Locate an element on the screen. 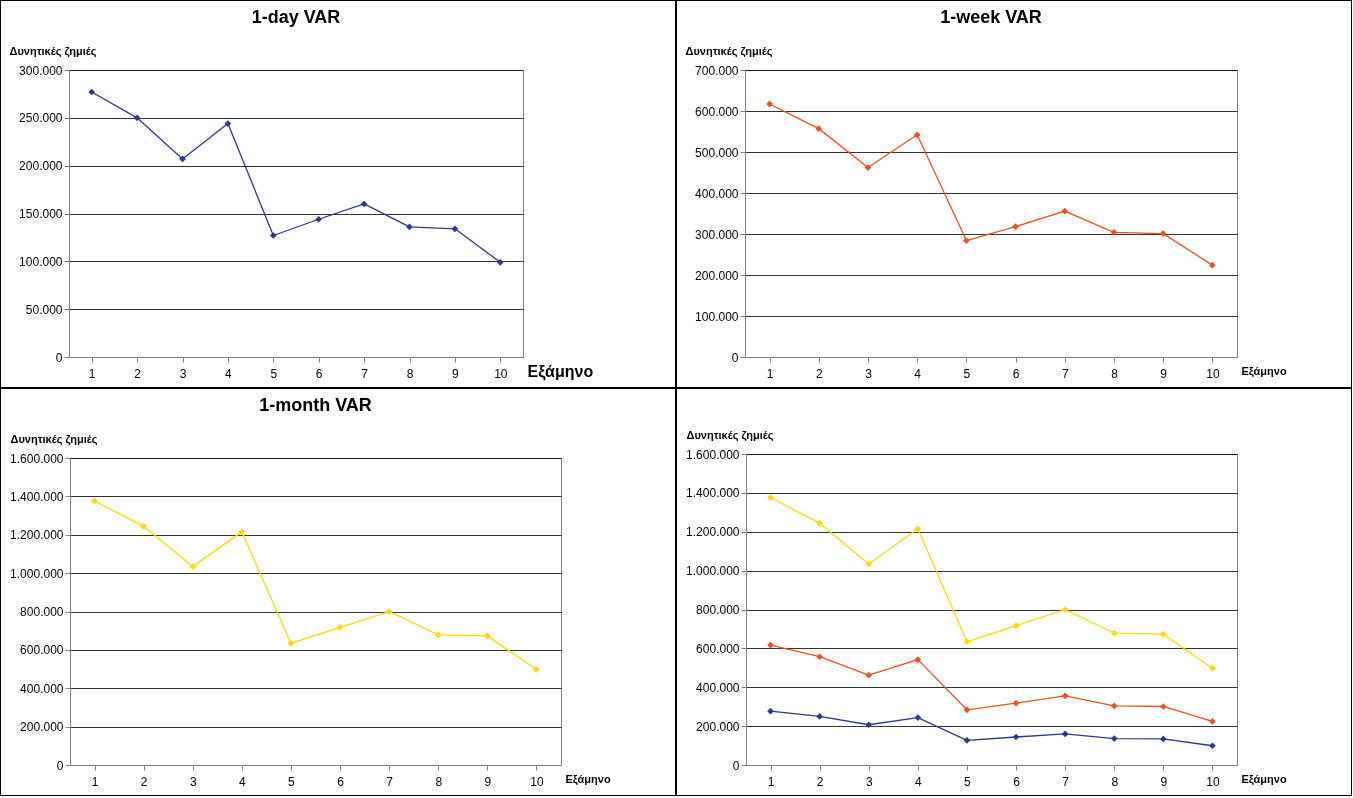 This screenshot has width=1353, height=798. y-tick-label: 500.000 is located at coordinates (717, 152).